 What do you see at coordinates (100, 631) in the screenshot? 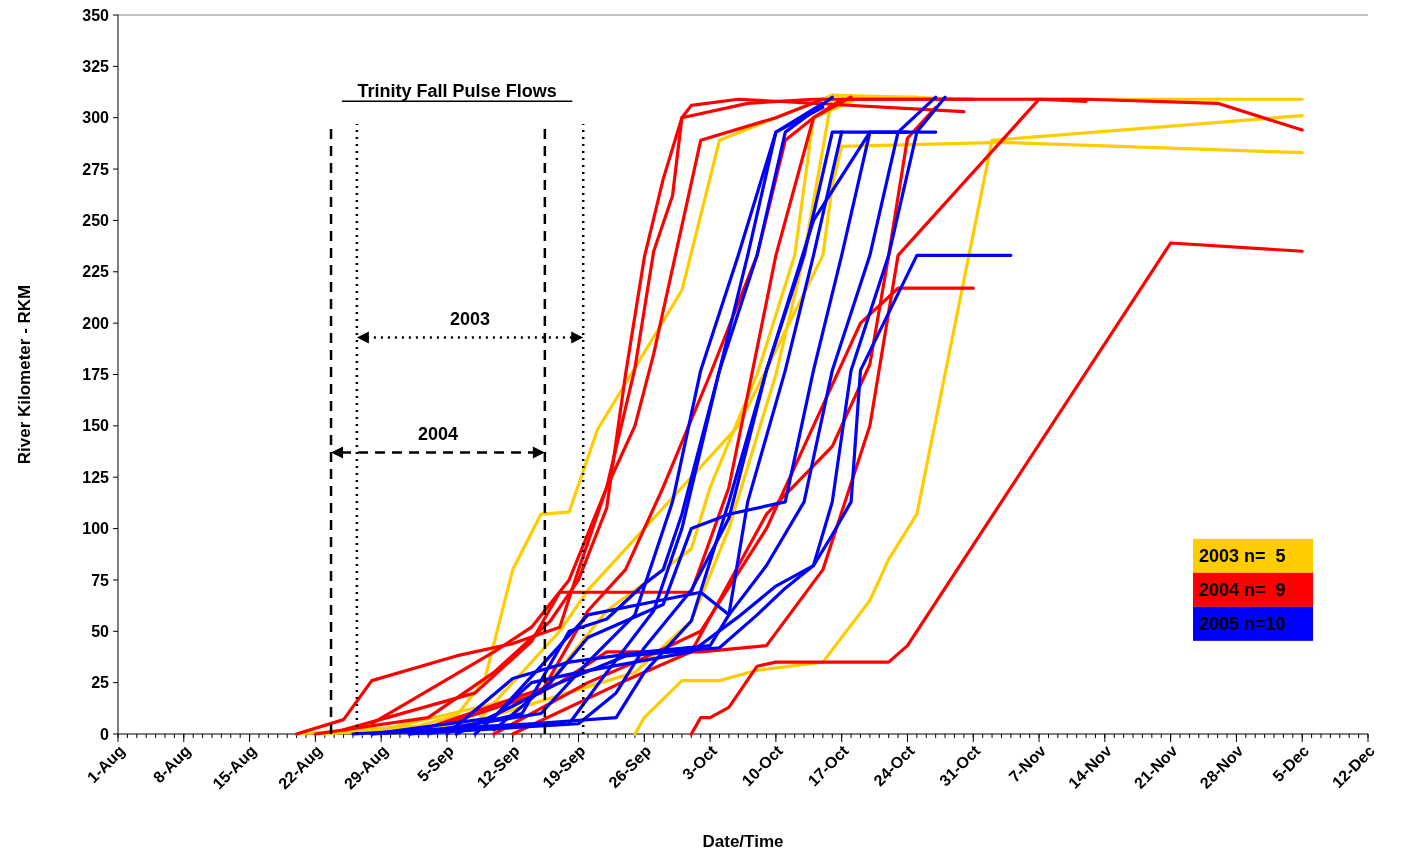
I see `y-tick-label: 50` at bounding box center [100, 631].